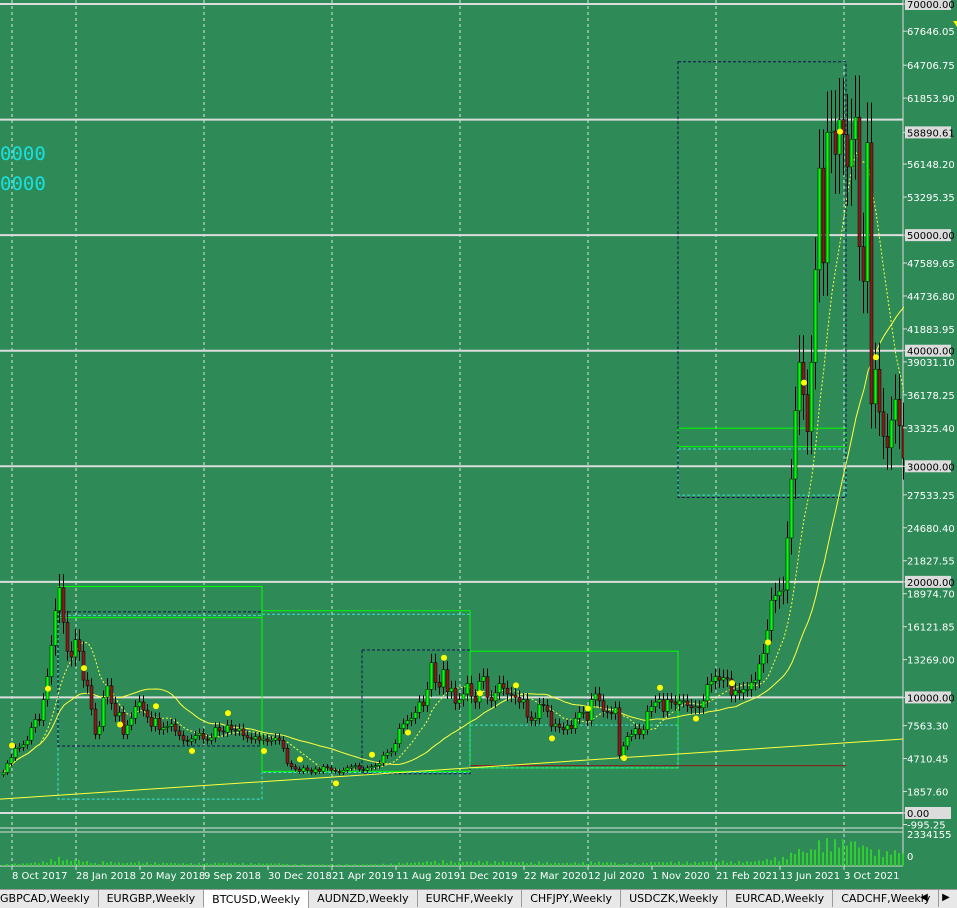 Image resolution: width=957 pixels, height=908 pixels. Describe the element at coordinates (931, 198) in the screenshot. I see `price-tick-label: 53295.35` at that location.